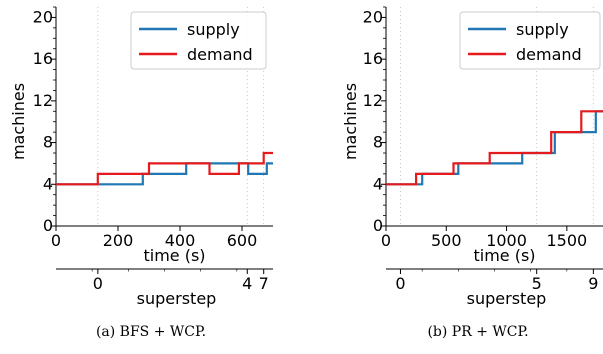 Image resolution: width=603 pixels, height=354 pixels. Describe the element at coordinates (566, 240) in the screenshot. I see `x-tick-label: 1500` at that location.